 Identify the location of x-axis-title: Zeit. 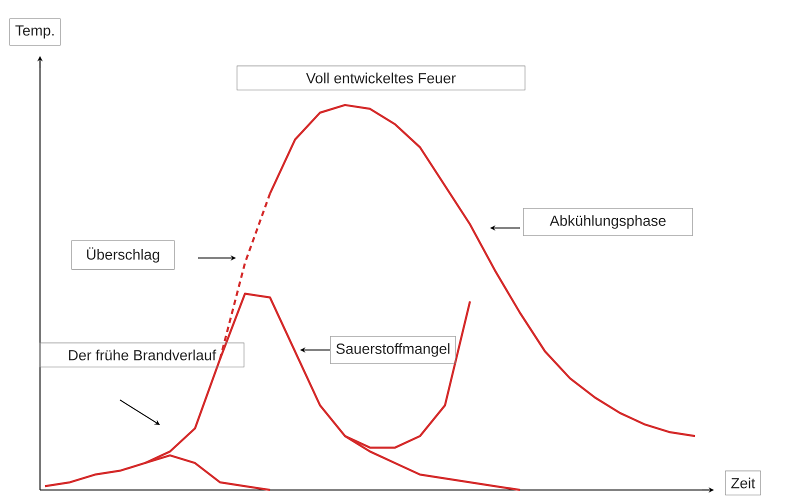
(743, 483).